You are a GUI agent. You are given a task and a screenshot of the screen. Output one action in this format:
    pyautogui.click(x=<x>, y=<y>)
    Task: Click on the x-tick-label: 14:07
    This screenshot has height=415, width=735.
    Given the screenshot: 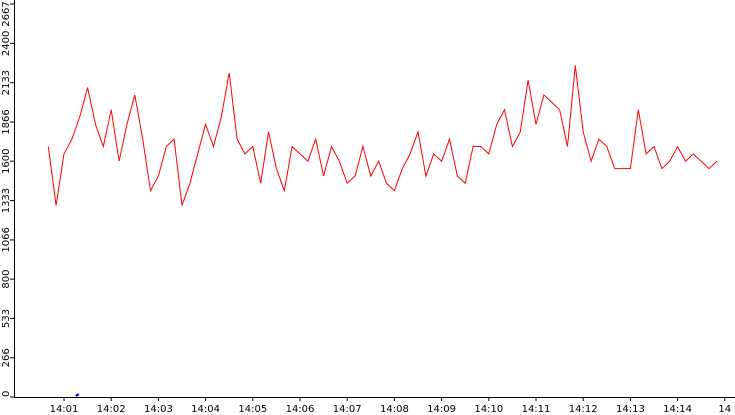 What is the action you would take?
    pyautogui.click(x=347, y=409)
    